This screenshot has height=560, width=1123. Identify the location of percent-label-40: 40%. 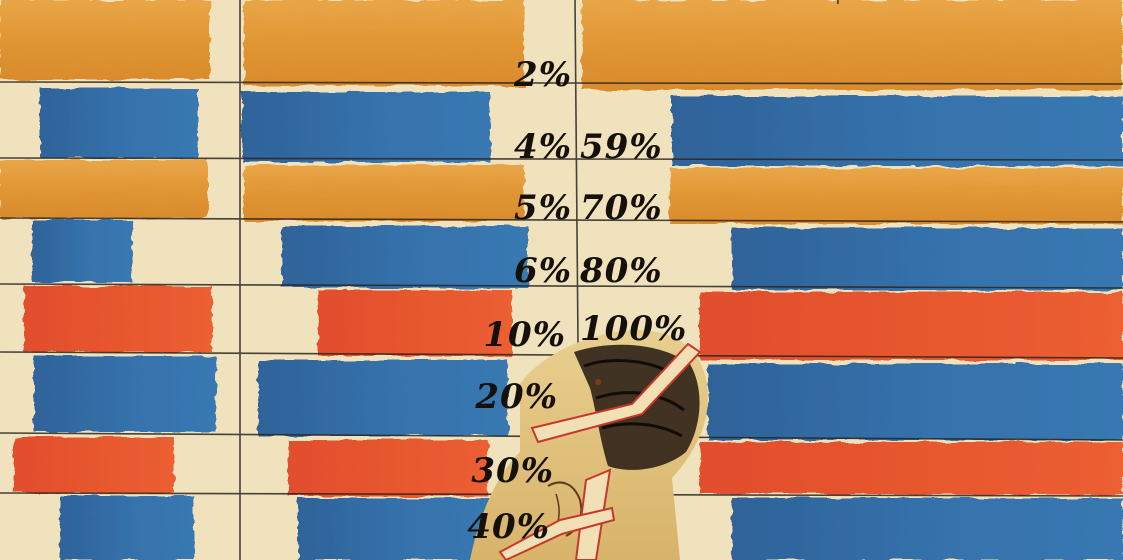
(508, 527).